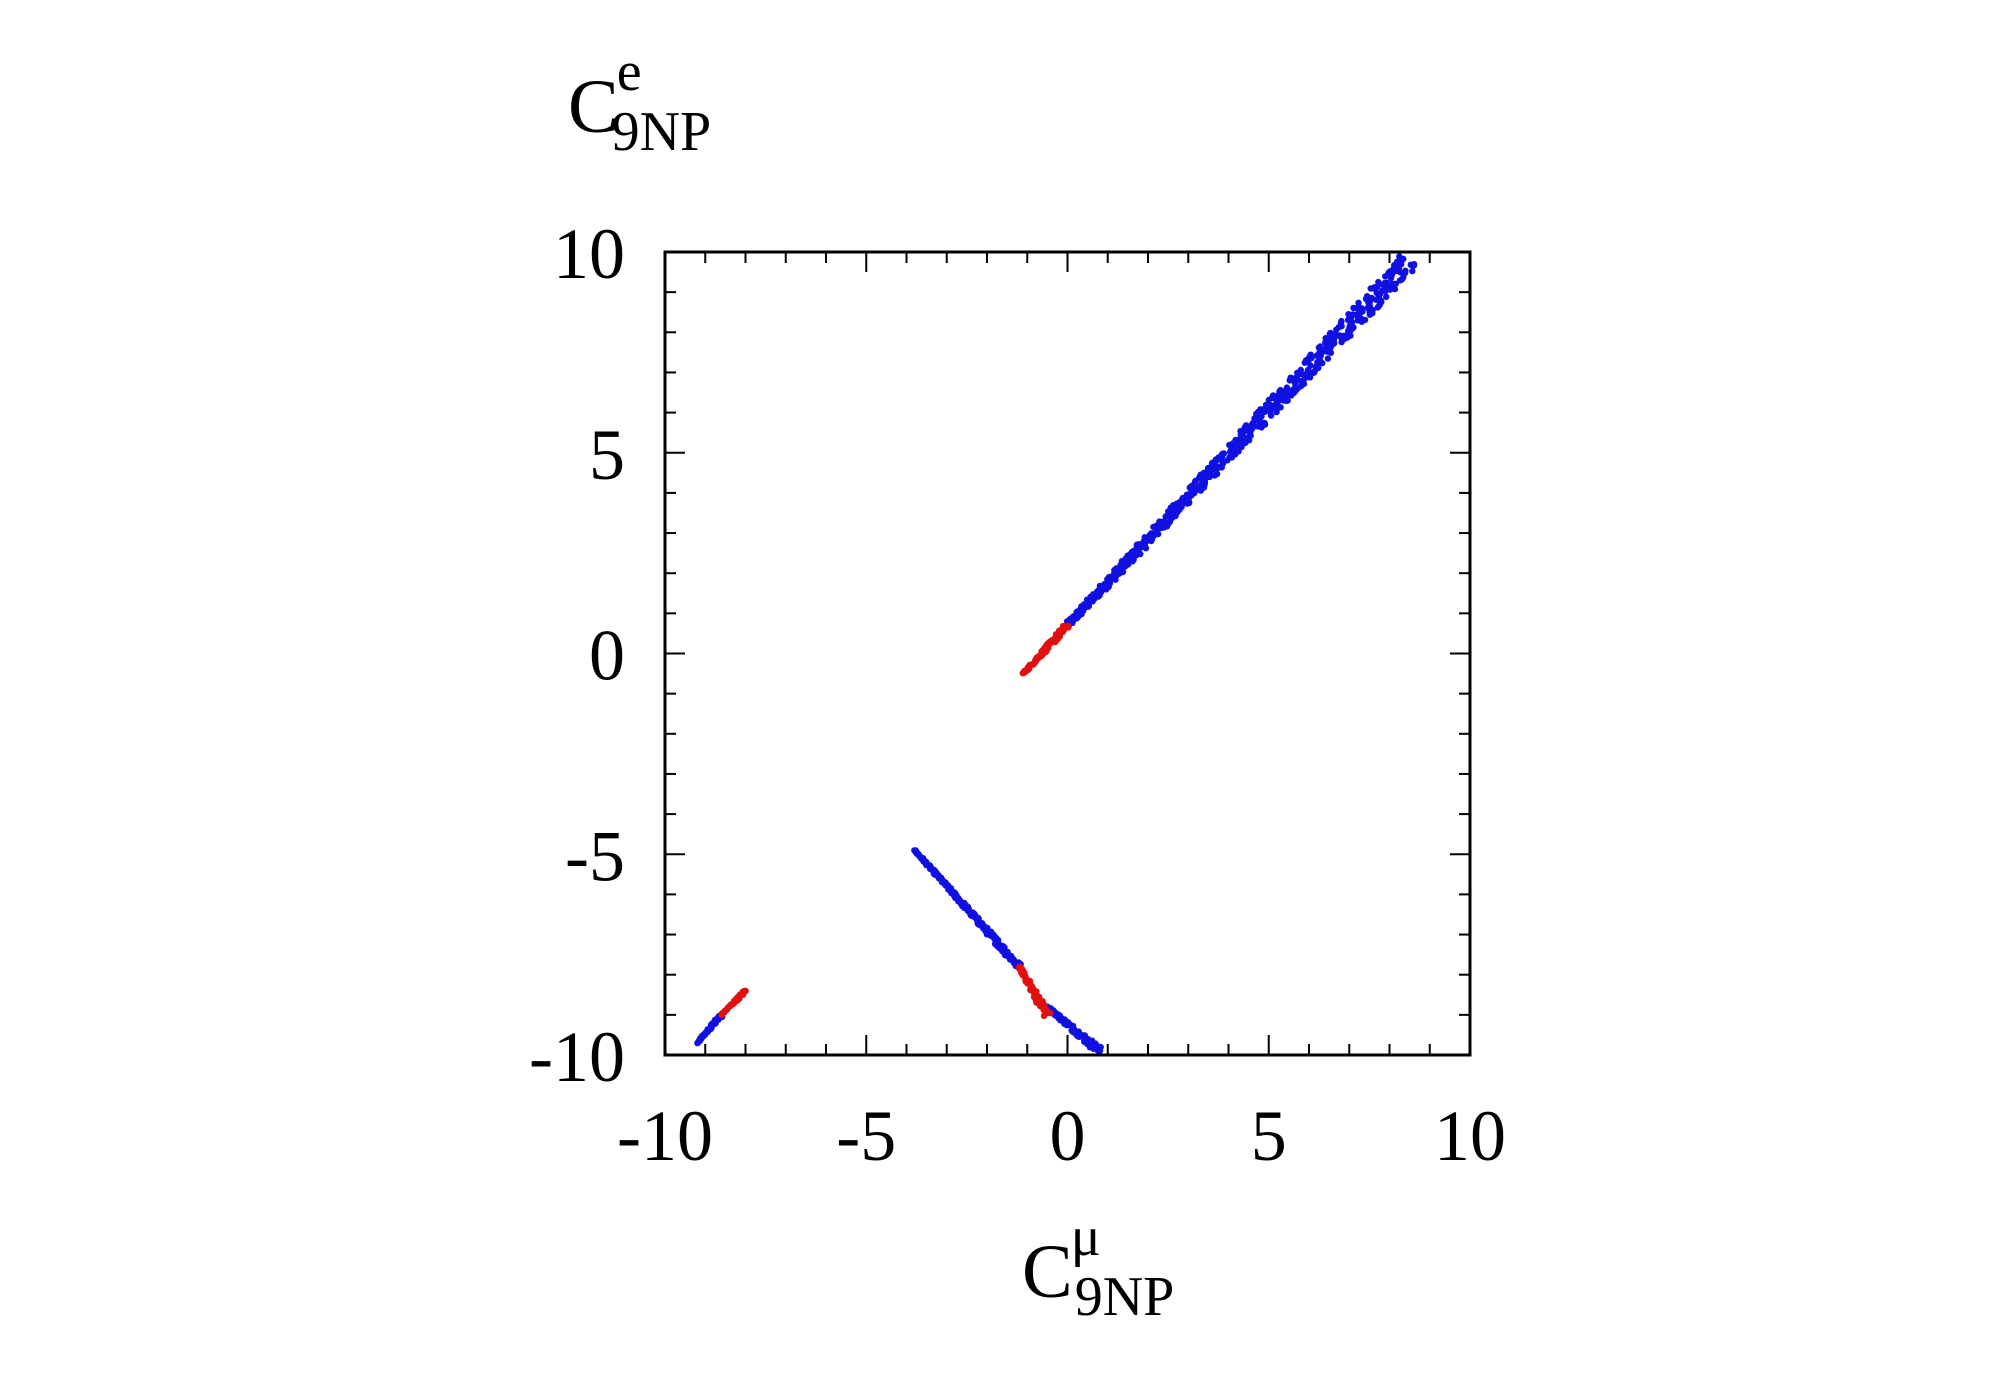 The image size is (2000, 1400). What do you see at coordinates (595, 856) in the screenshot?
I see `y-tick-label: -5` at bounding box center [595, 856].